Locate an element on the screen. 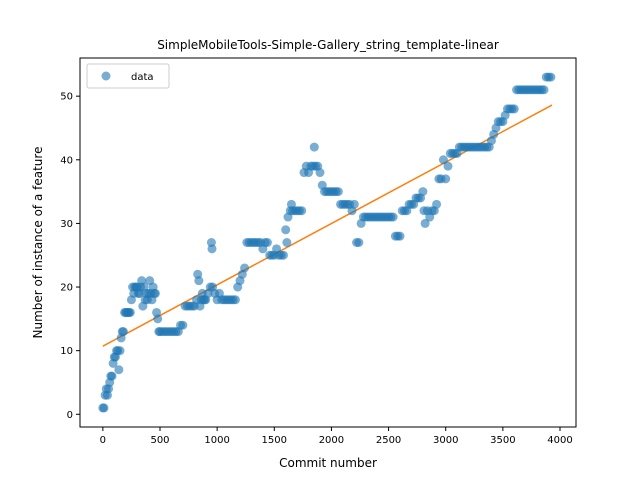 The image size is (640, 480). x-tick-label: 4000 is located at coordinates (559, 440).